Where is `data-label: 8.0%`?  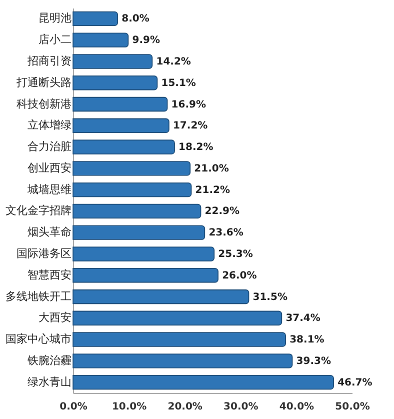
data-label: 8.0% is located at coordinates (136, 19).